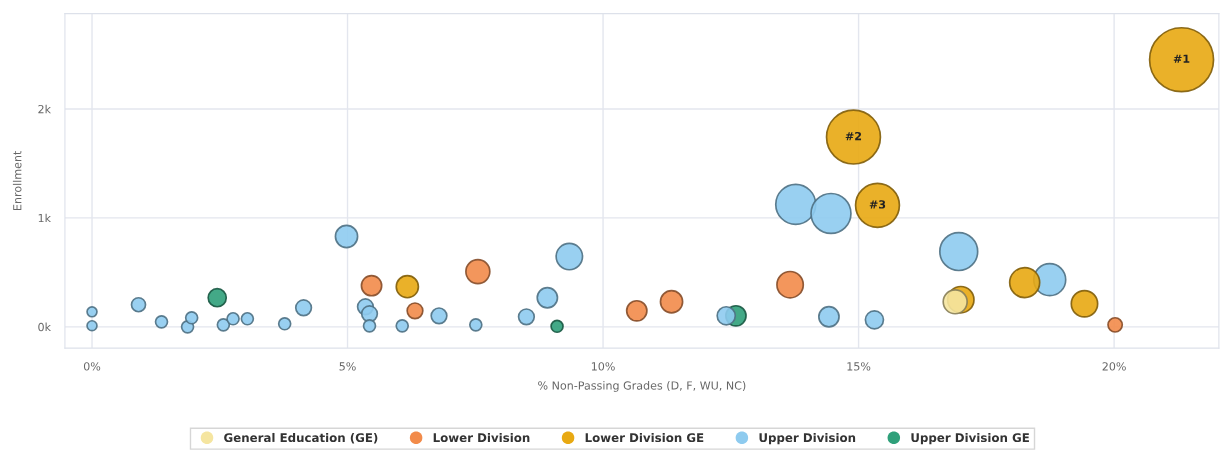 The height and width of the screenshot is (455, 1225). What do you see at coordinates (1181, 58) in the screenshot?
I see `annotation: #1` at bounding box center [1181, 58].